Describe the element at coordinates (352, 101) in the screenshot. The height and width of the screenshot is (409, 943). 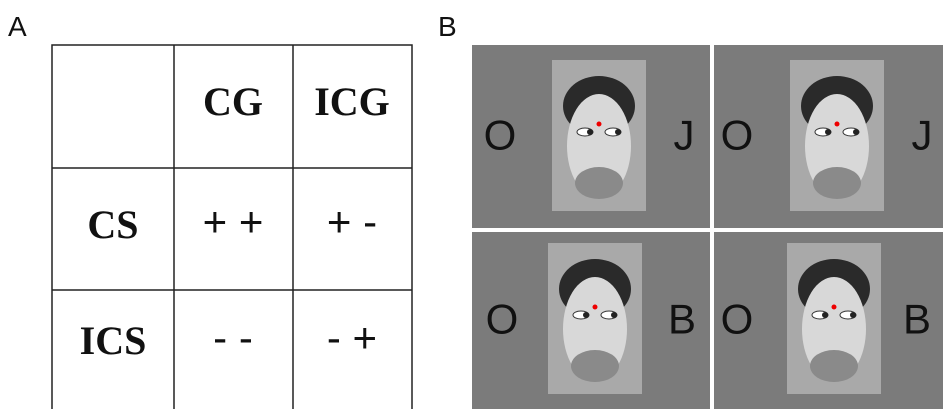
I see `column-header: ICG` at that location.